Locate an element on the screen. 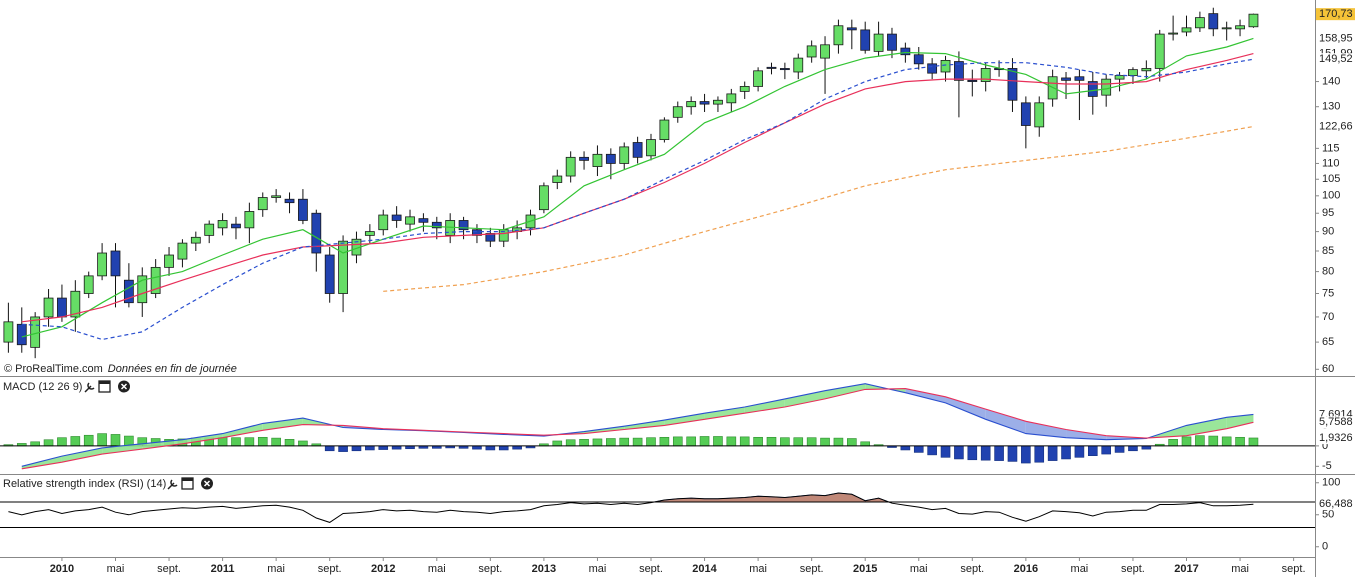 The image size is (1355, 577). series-line is located at coordinates (637, 429).